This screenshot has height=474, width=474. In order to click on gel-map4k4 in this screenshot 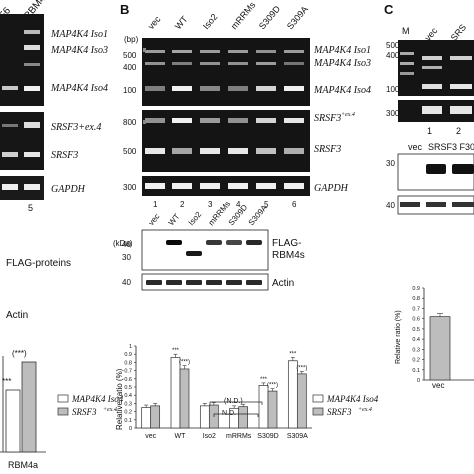, I will do `click(226, 72)`.